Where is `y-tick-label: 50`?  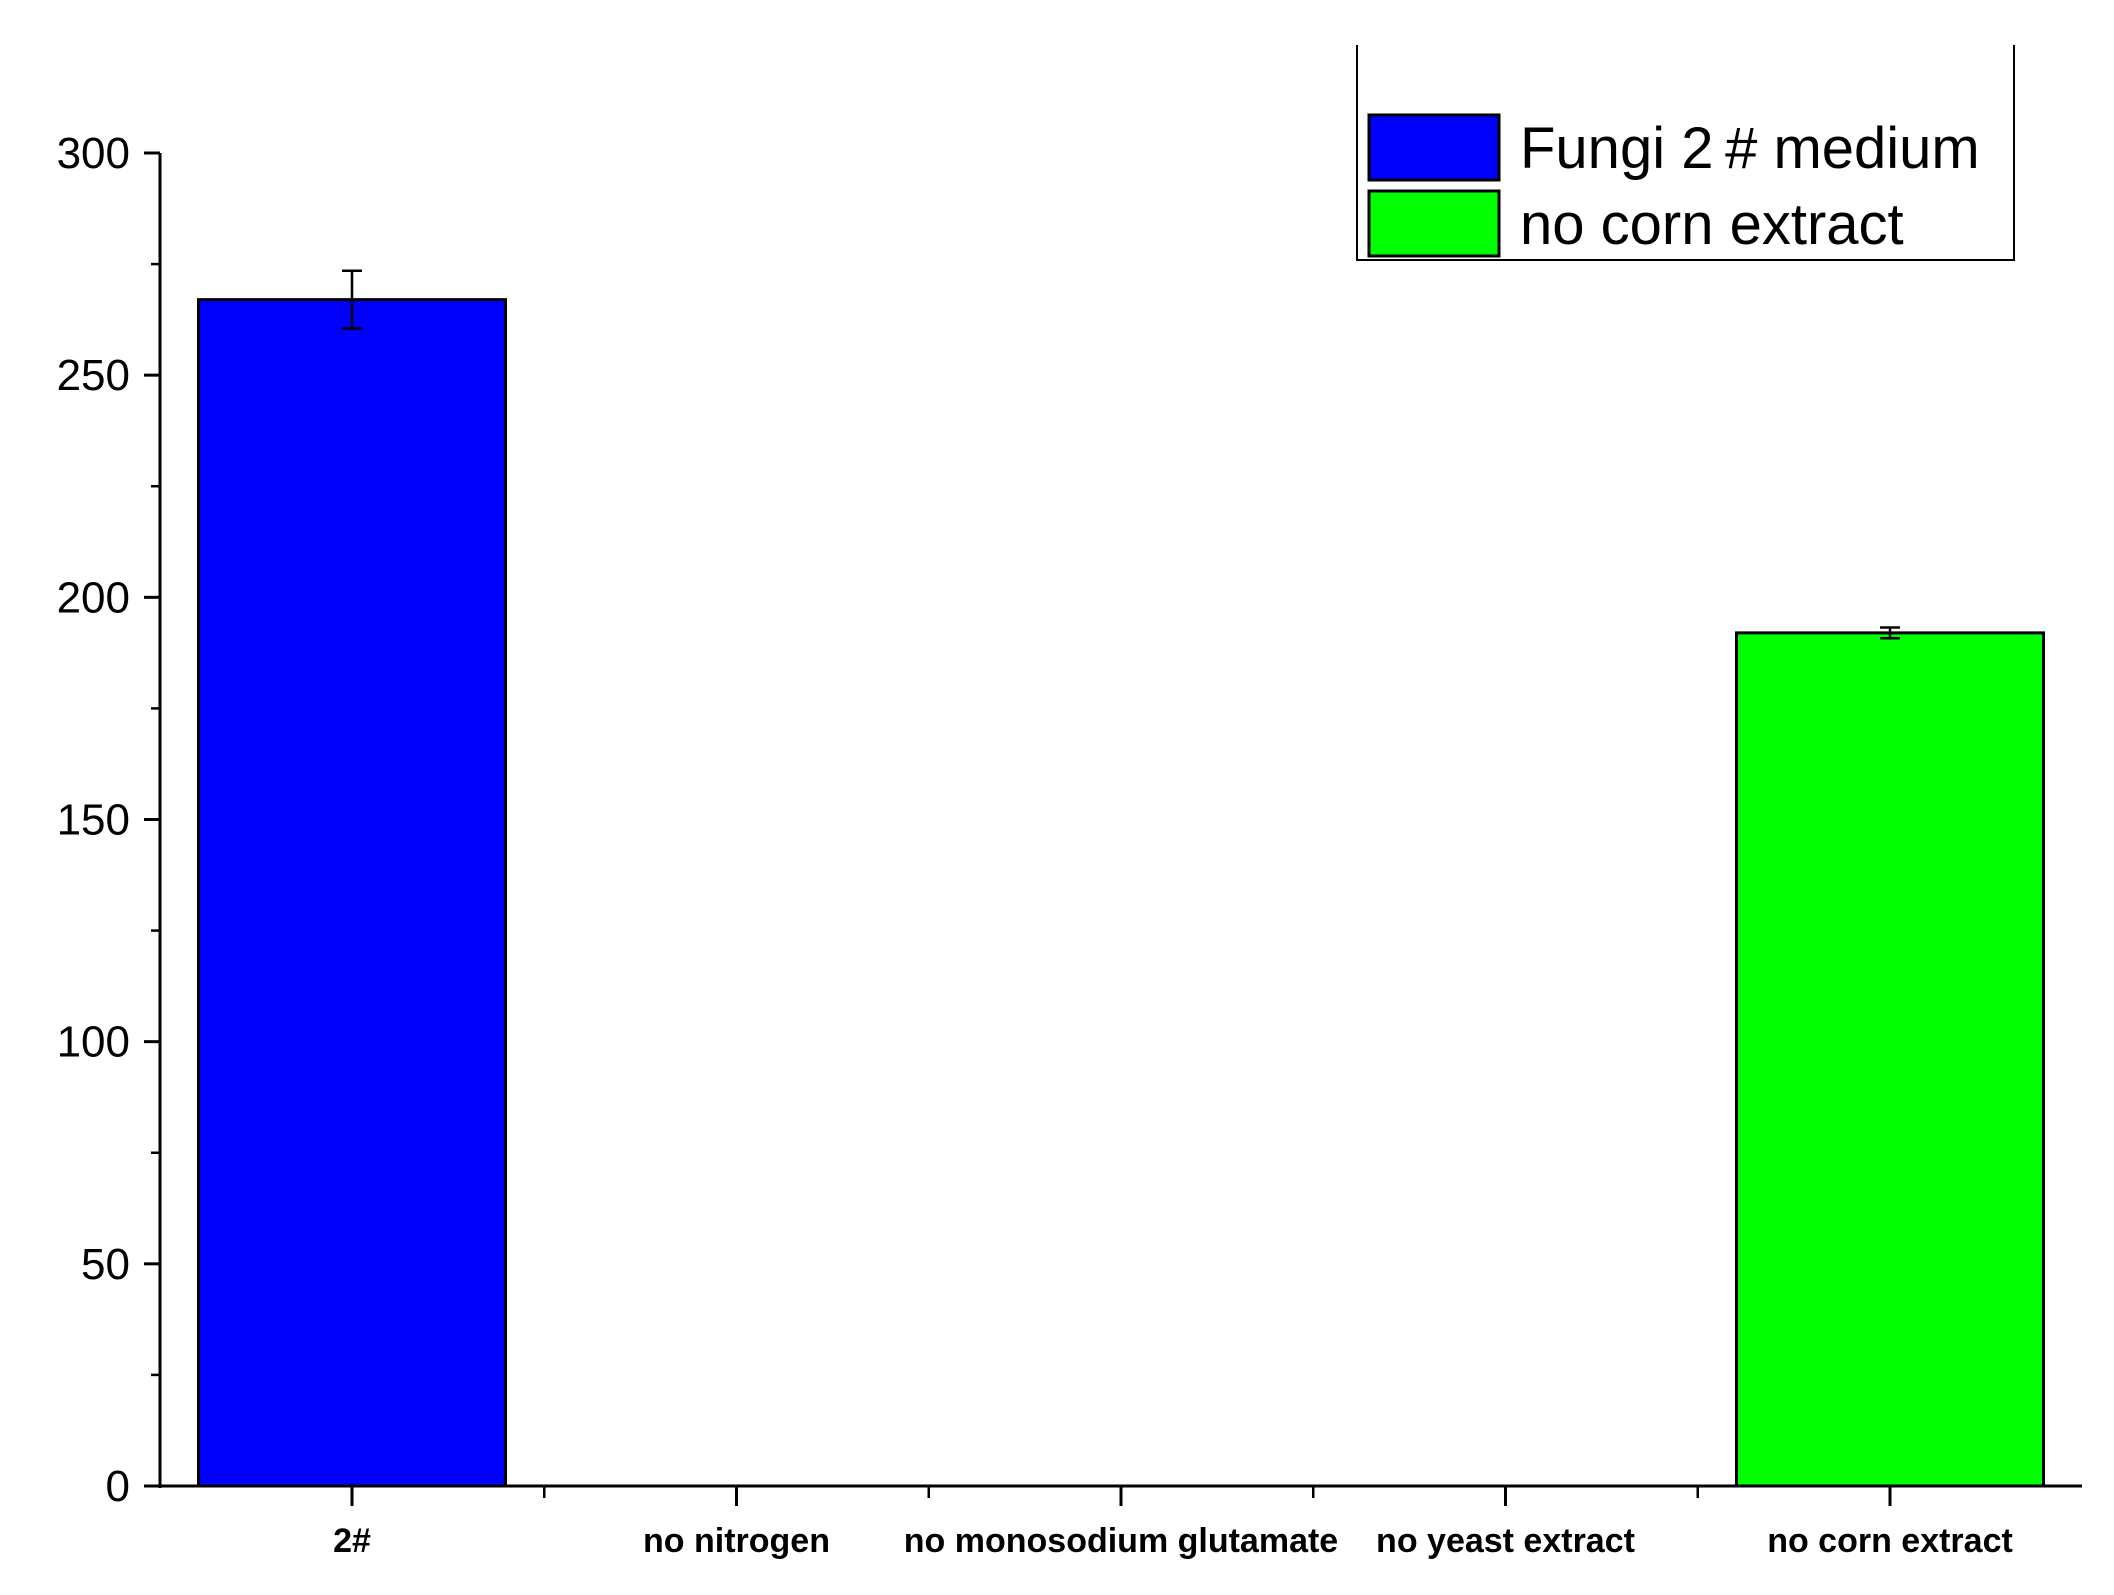
y-tick-label: 50 is located at coordinates (105, 1264).